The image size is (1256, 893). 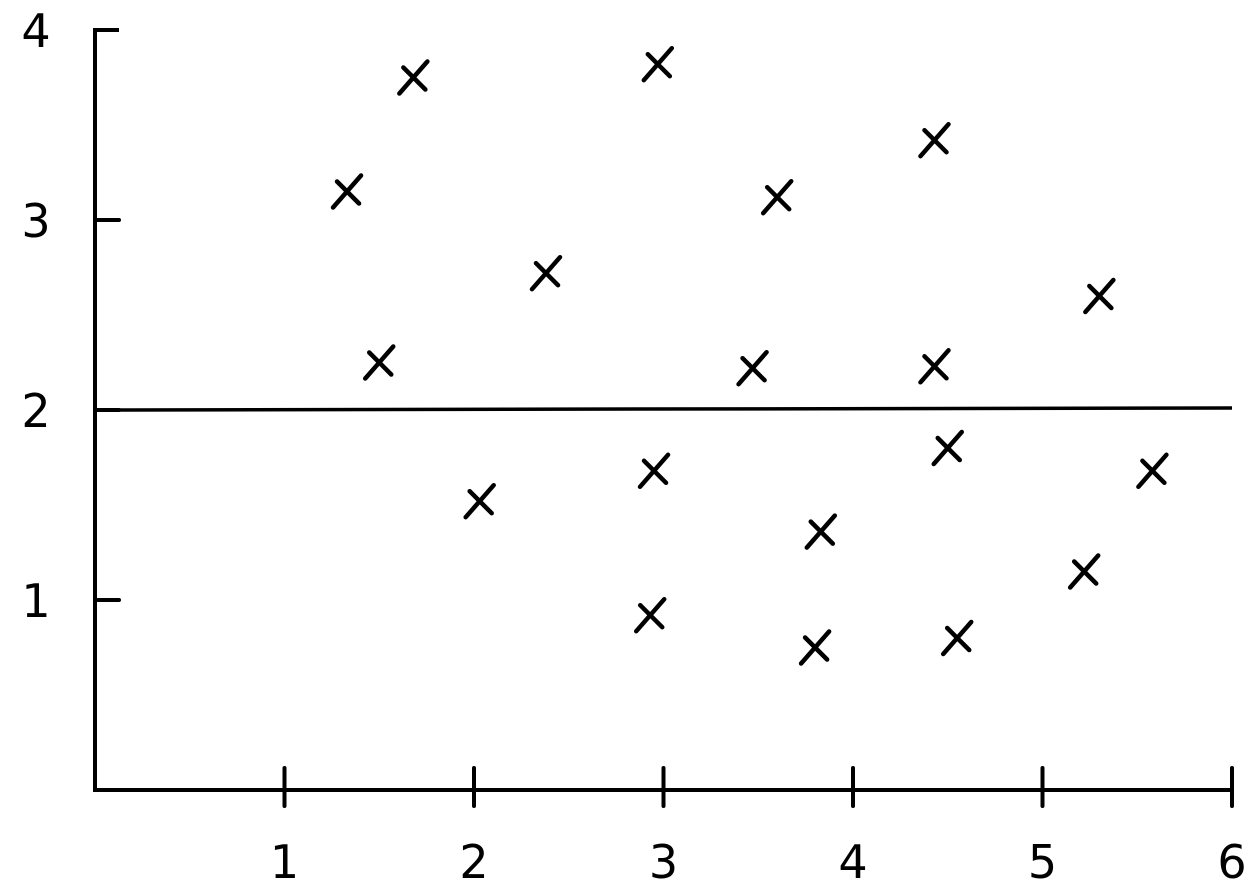 What do you see at coordinates (284, 862) in the screenshot?
I see `x-tick-label: 1` at bounding box center [284, 862].